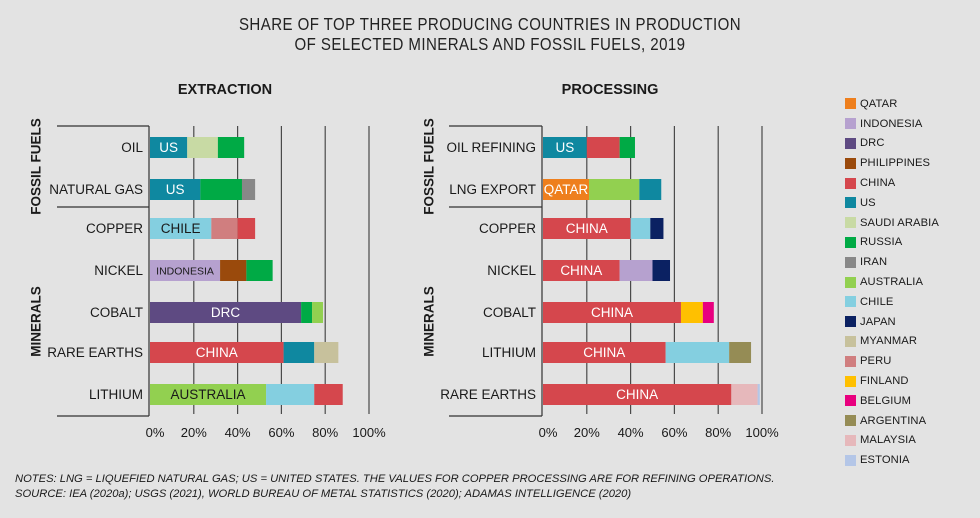  I want to click on bar-segment-label: QATAR, so click(566, 189).